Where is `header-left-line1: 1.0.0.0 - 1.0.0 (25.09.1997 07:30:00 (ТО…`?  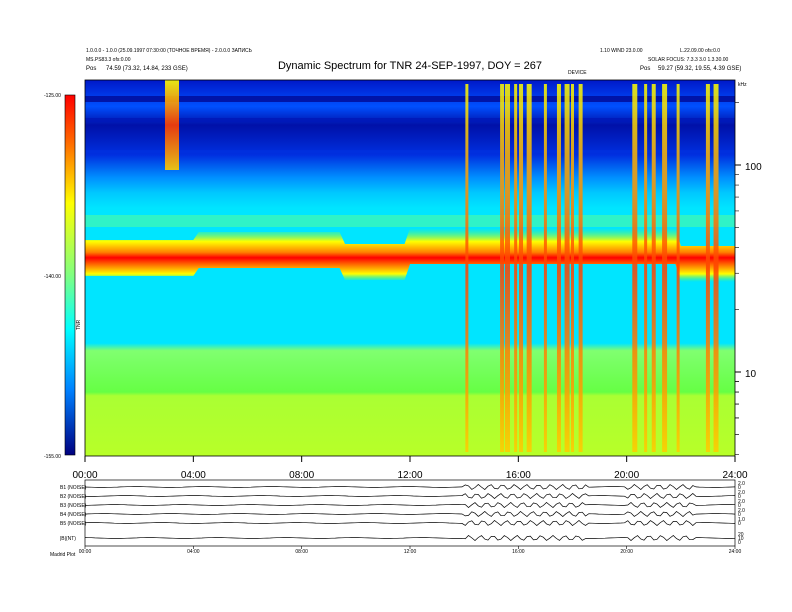
header-left-line1: 1.0.0.0 - 1.0.0 (25.09.1997 07:30:00 (ТО… is located at coordinates (169, 51).